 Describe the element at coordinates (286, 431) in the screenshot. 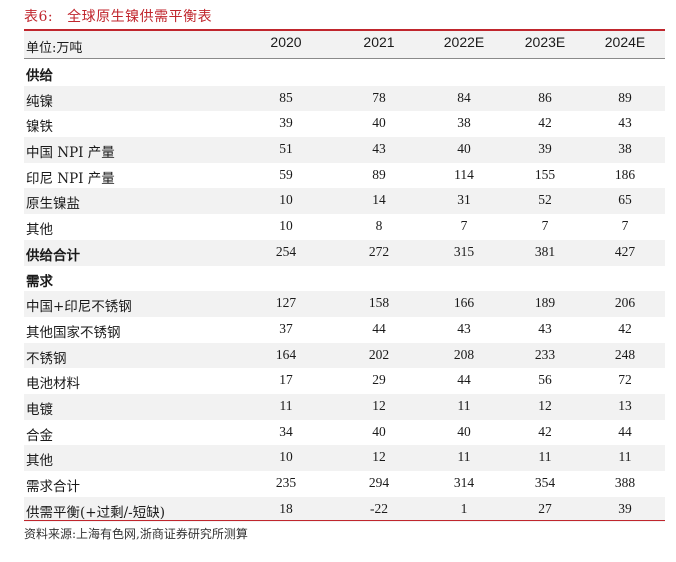

I see `value-cell: 34` at that location.